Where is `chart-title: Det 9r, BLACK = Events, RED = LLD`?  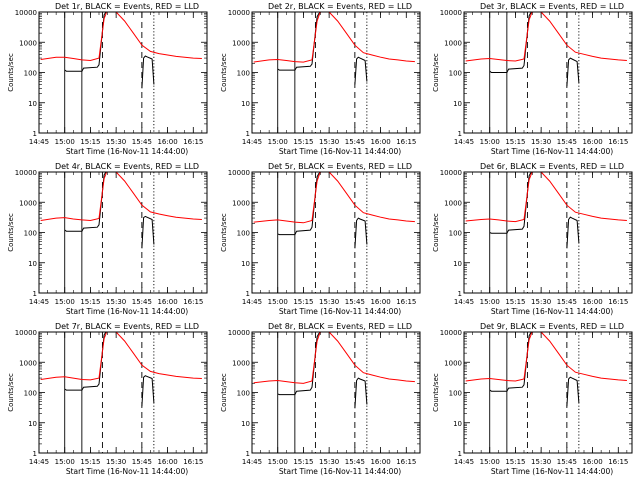
chart-title: Det 9r, BLACK = Events, RED = LLD is located at coordinates (552, 326).